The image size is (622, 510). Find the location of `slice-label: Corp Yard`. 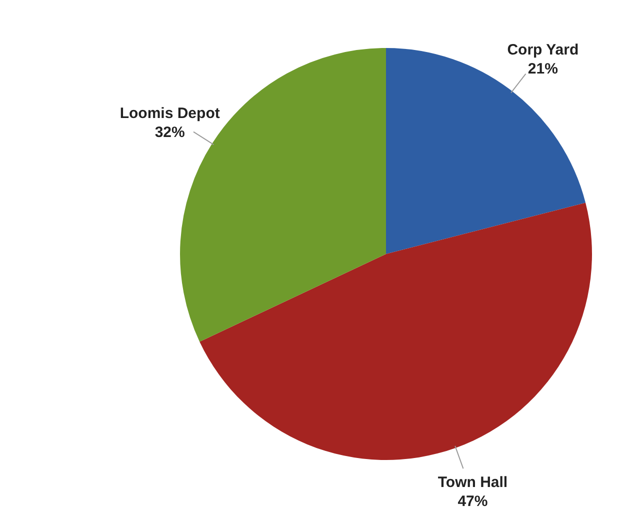

slice-label: Corp Yard is located at coordinates (543, 49).